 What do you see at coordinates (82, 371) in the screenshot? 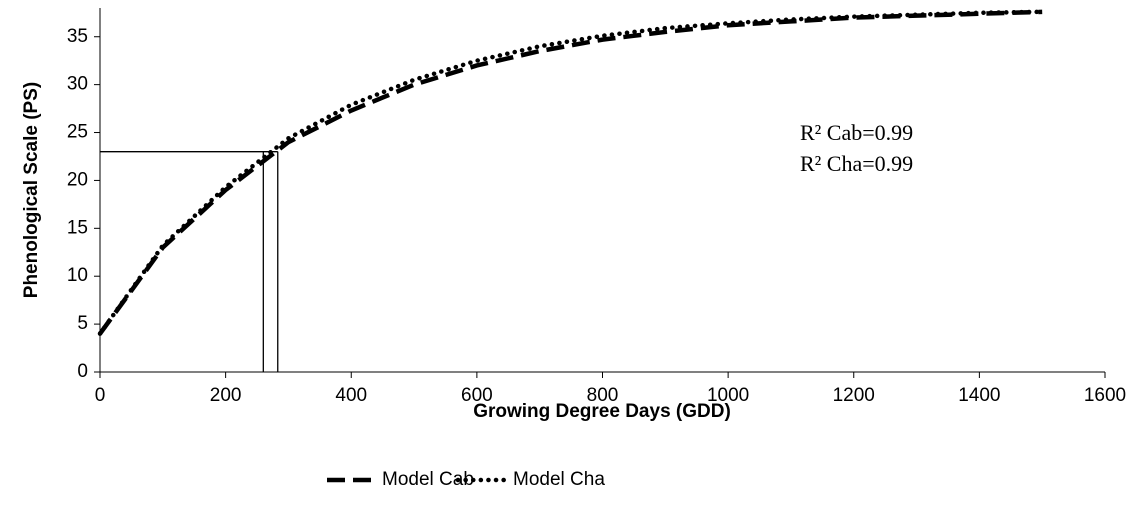
I see `y-tick-label: 0` at bounding box center [82, 371].